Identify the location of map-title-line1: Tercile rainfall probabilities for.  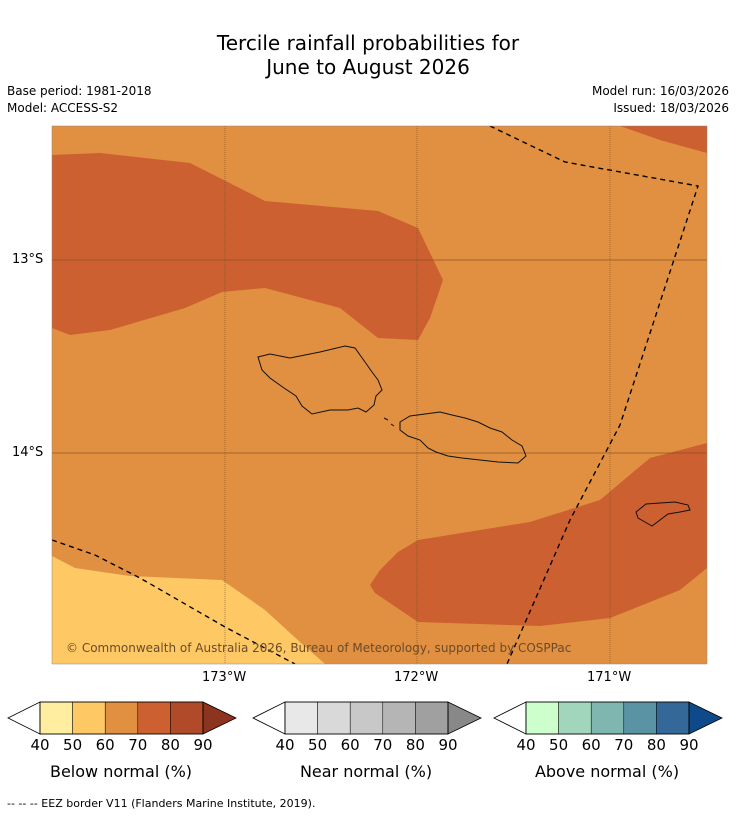
(368, 43).